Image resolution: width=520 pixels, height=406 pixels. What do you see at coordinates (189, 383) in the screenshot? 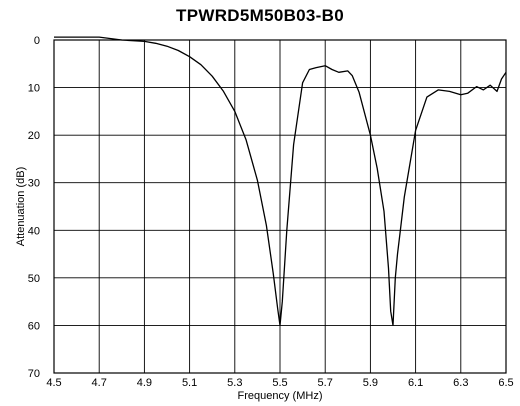
I see `x-tick-label: 5.1` at bounding box center [189, 383].